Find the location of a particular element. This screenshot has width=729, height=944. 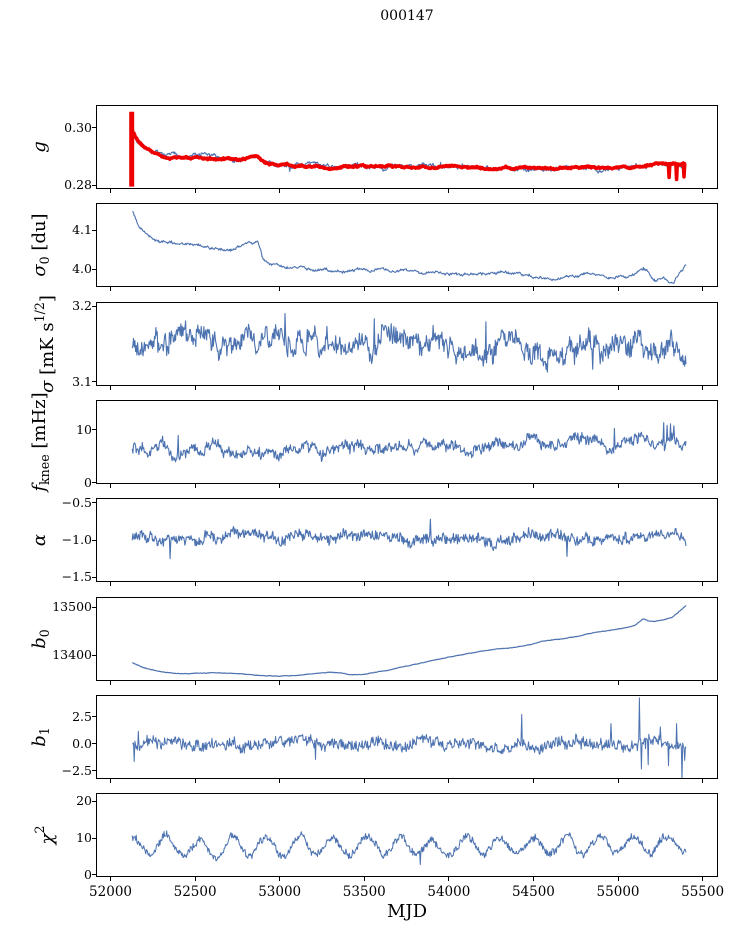

panel-alpha is located at coordinates (407, 540).